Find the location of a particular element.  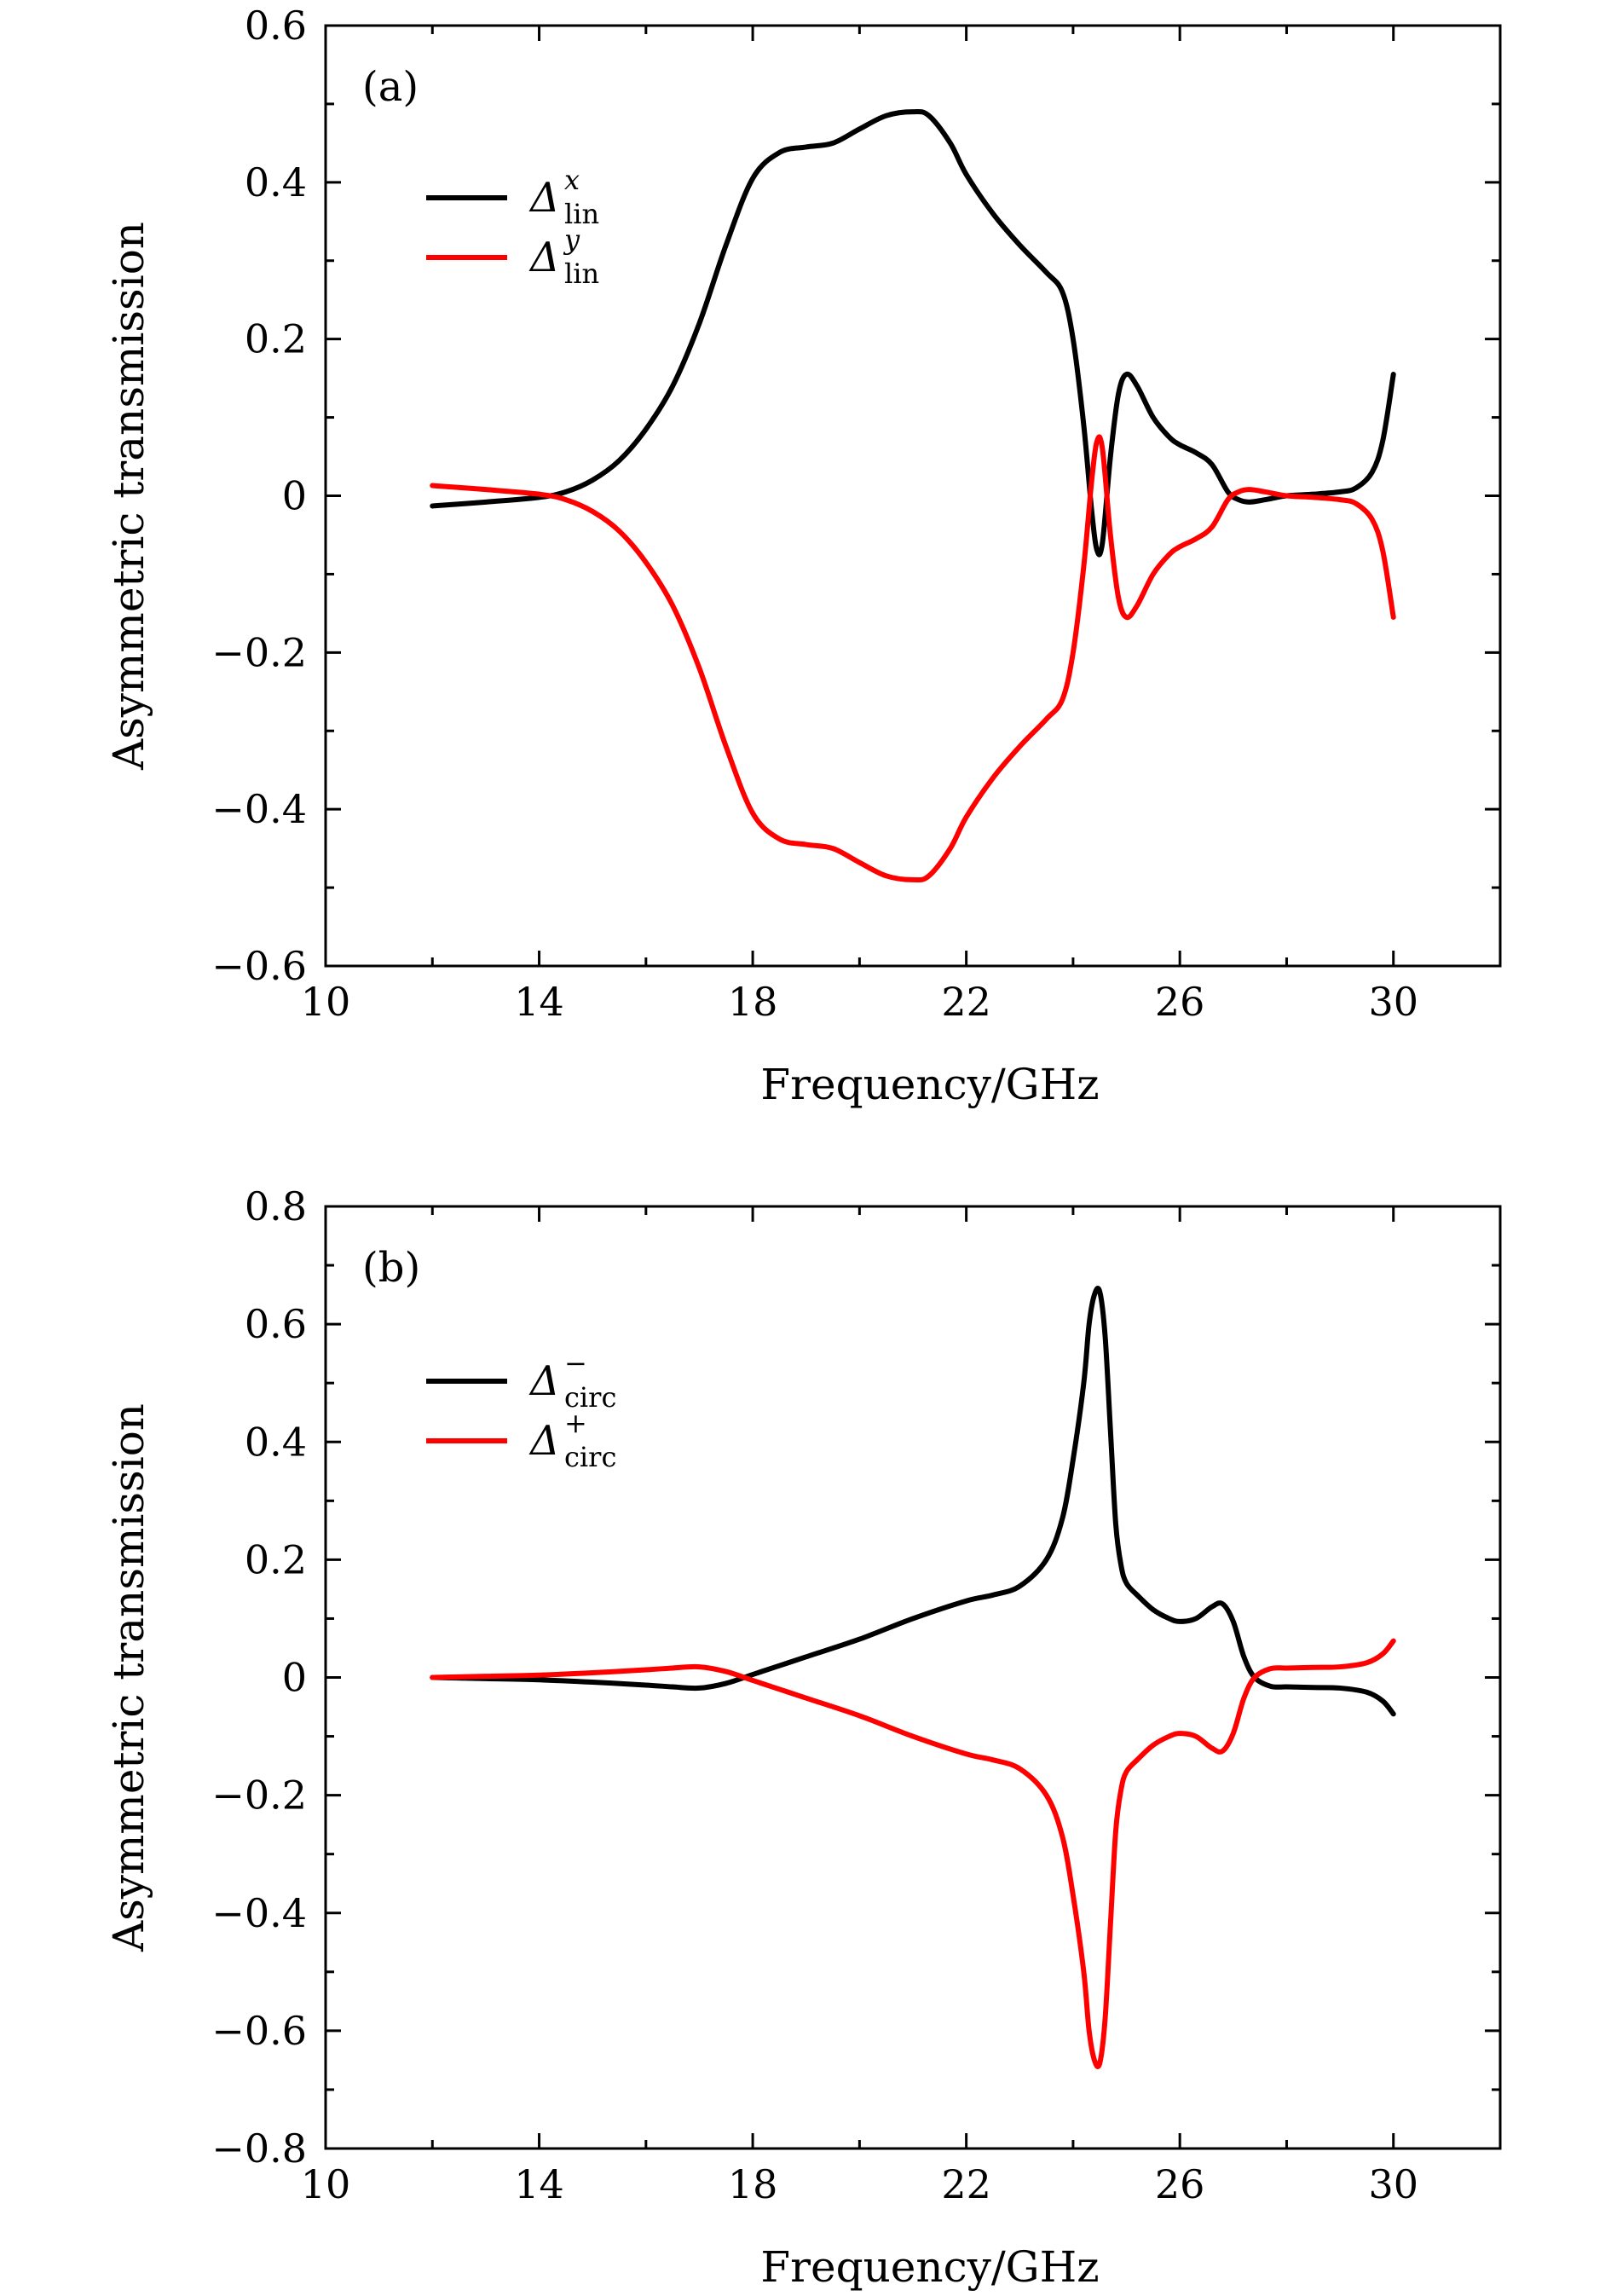

legend-superscript: − is located at coordinates (575, 1363).